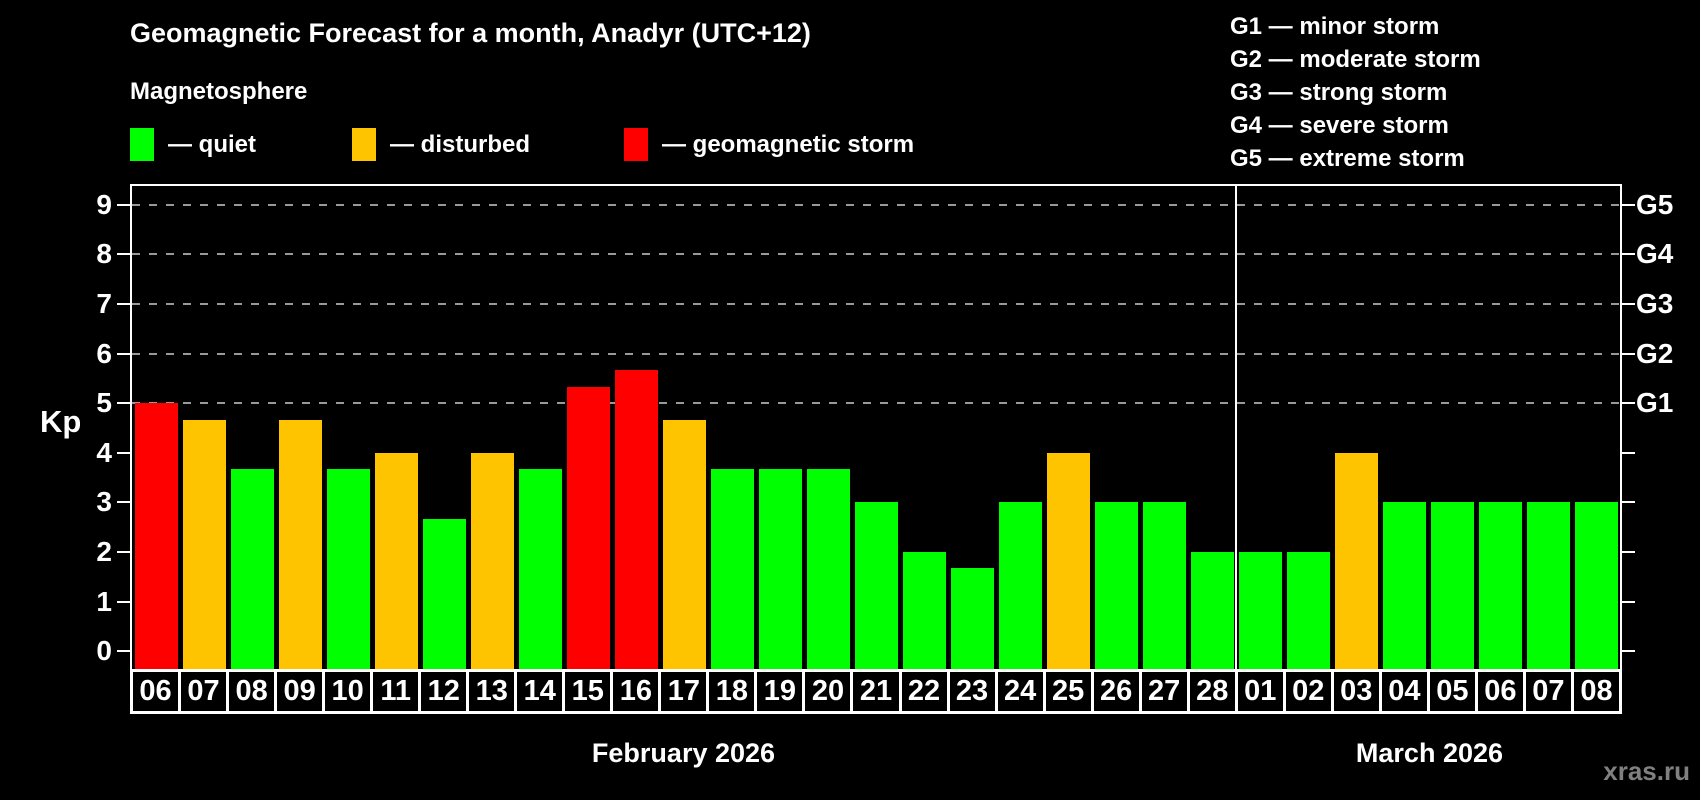 The width and height of the screenshot is (1700, 800). What do you see at coordinates (104, 551) in the screenshot?
I see `y-tick-label-2: 2` at bounding box center [104, 551].